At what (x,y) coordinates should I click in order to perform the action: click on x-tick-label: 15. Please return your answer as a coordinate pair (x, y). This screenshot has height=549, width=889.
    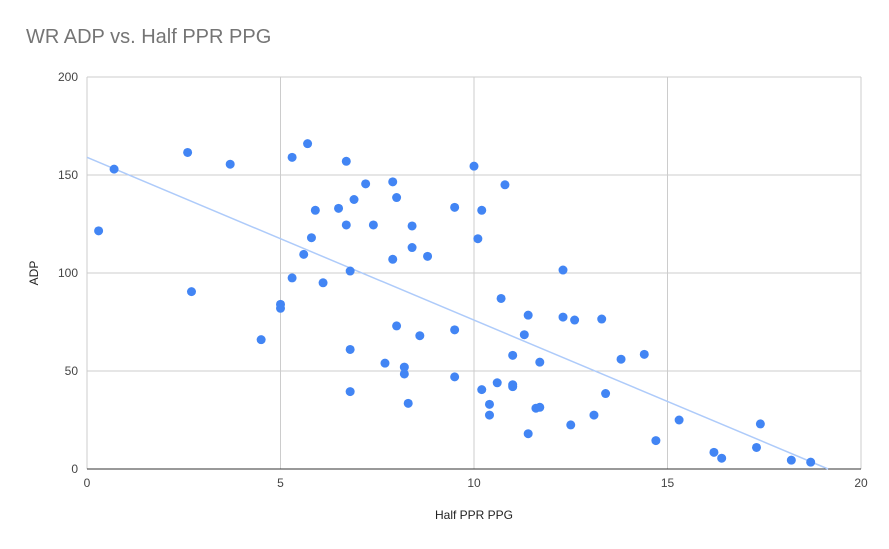
    Looking at the image, I should click on (668, 483).